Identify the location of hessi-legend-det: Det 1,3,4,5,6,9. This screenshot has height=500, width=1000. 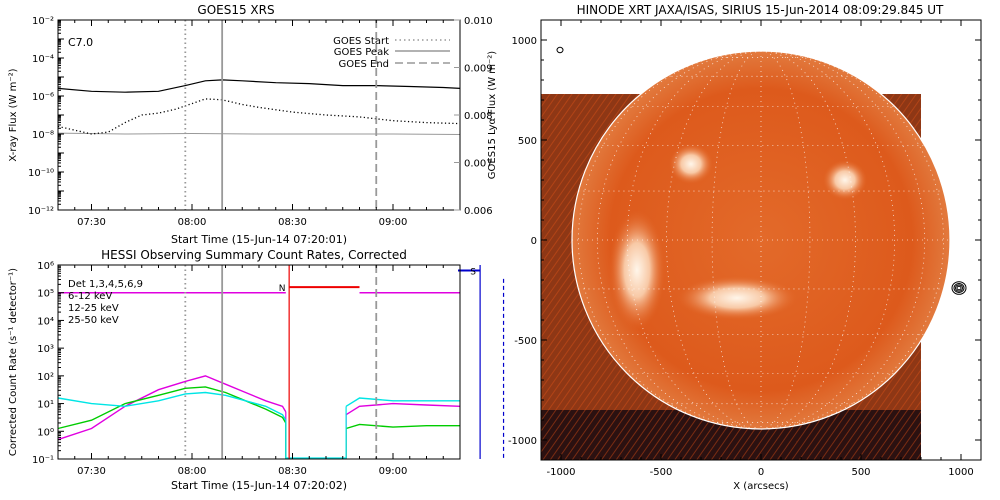
(105, 284).